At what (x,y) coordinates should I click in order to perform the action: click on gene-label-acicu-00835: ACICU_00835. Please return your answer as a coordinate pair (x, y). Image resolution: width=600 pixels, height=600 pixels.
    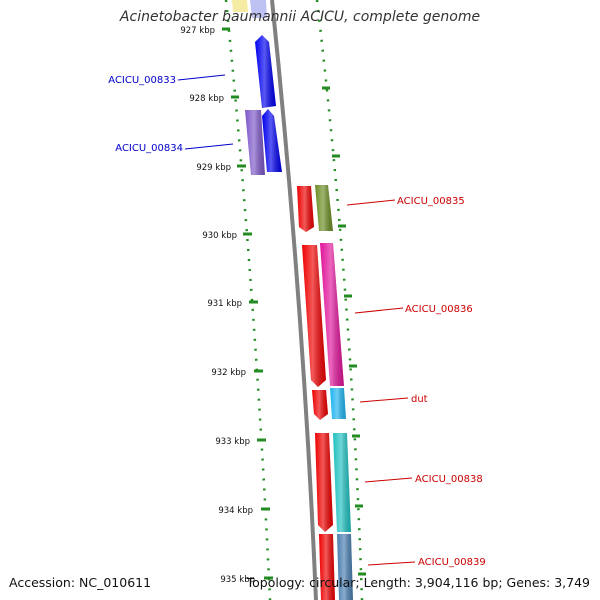
    Looking at the image, I should click on (431, 201).